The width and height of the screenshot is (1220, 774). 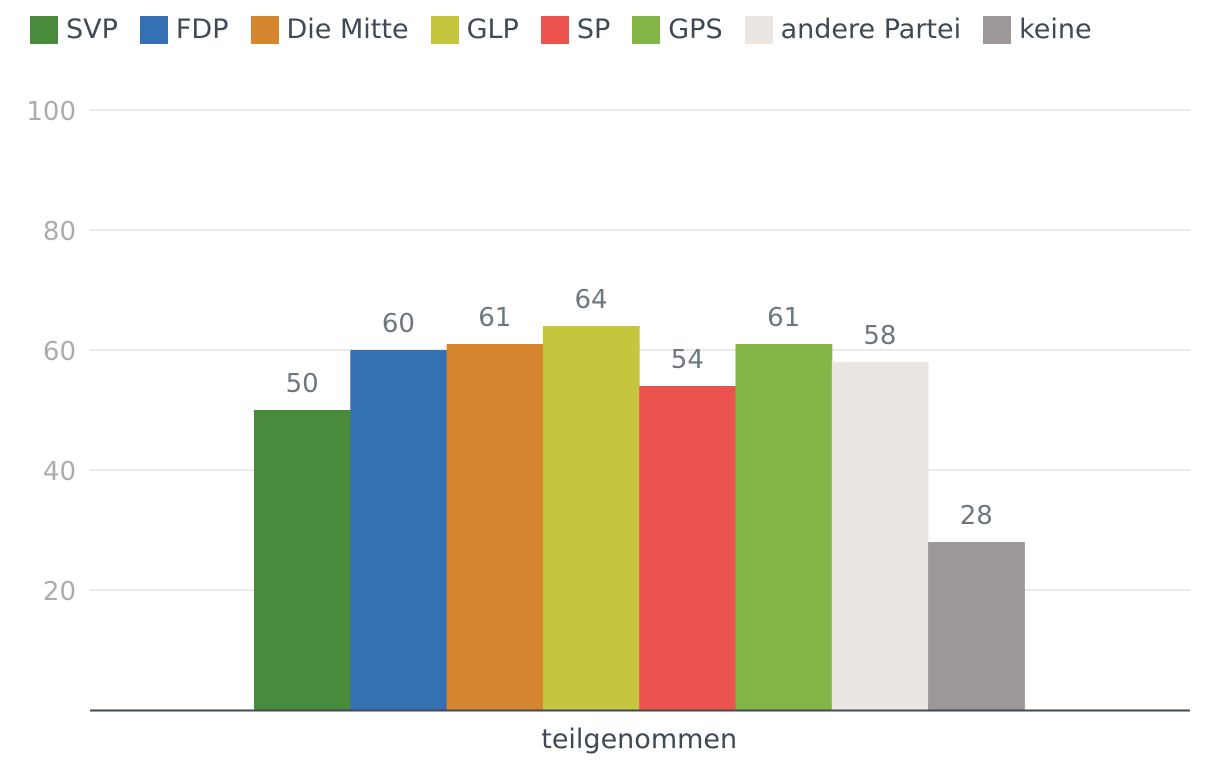 I want to click on legend-item: keine, so click(x=1037, y=29).